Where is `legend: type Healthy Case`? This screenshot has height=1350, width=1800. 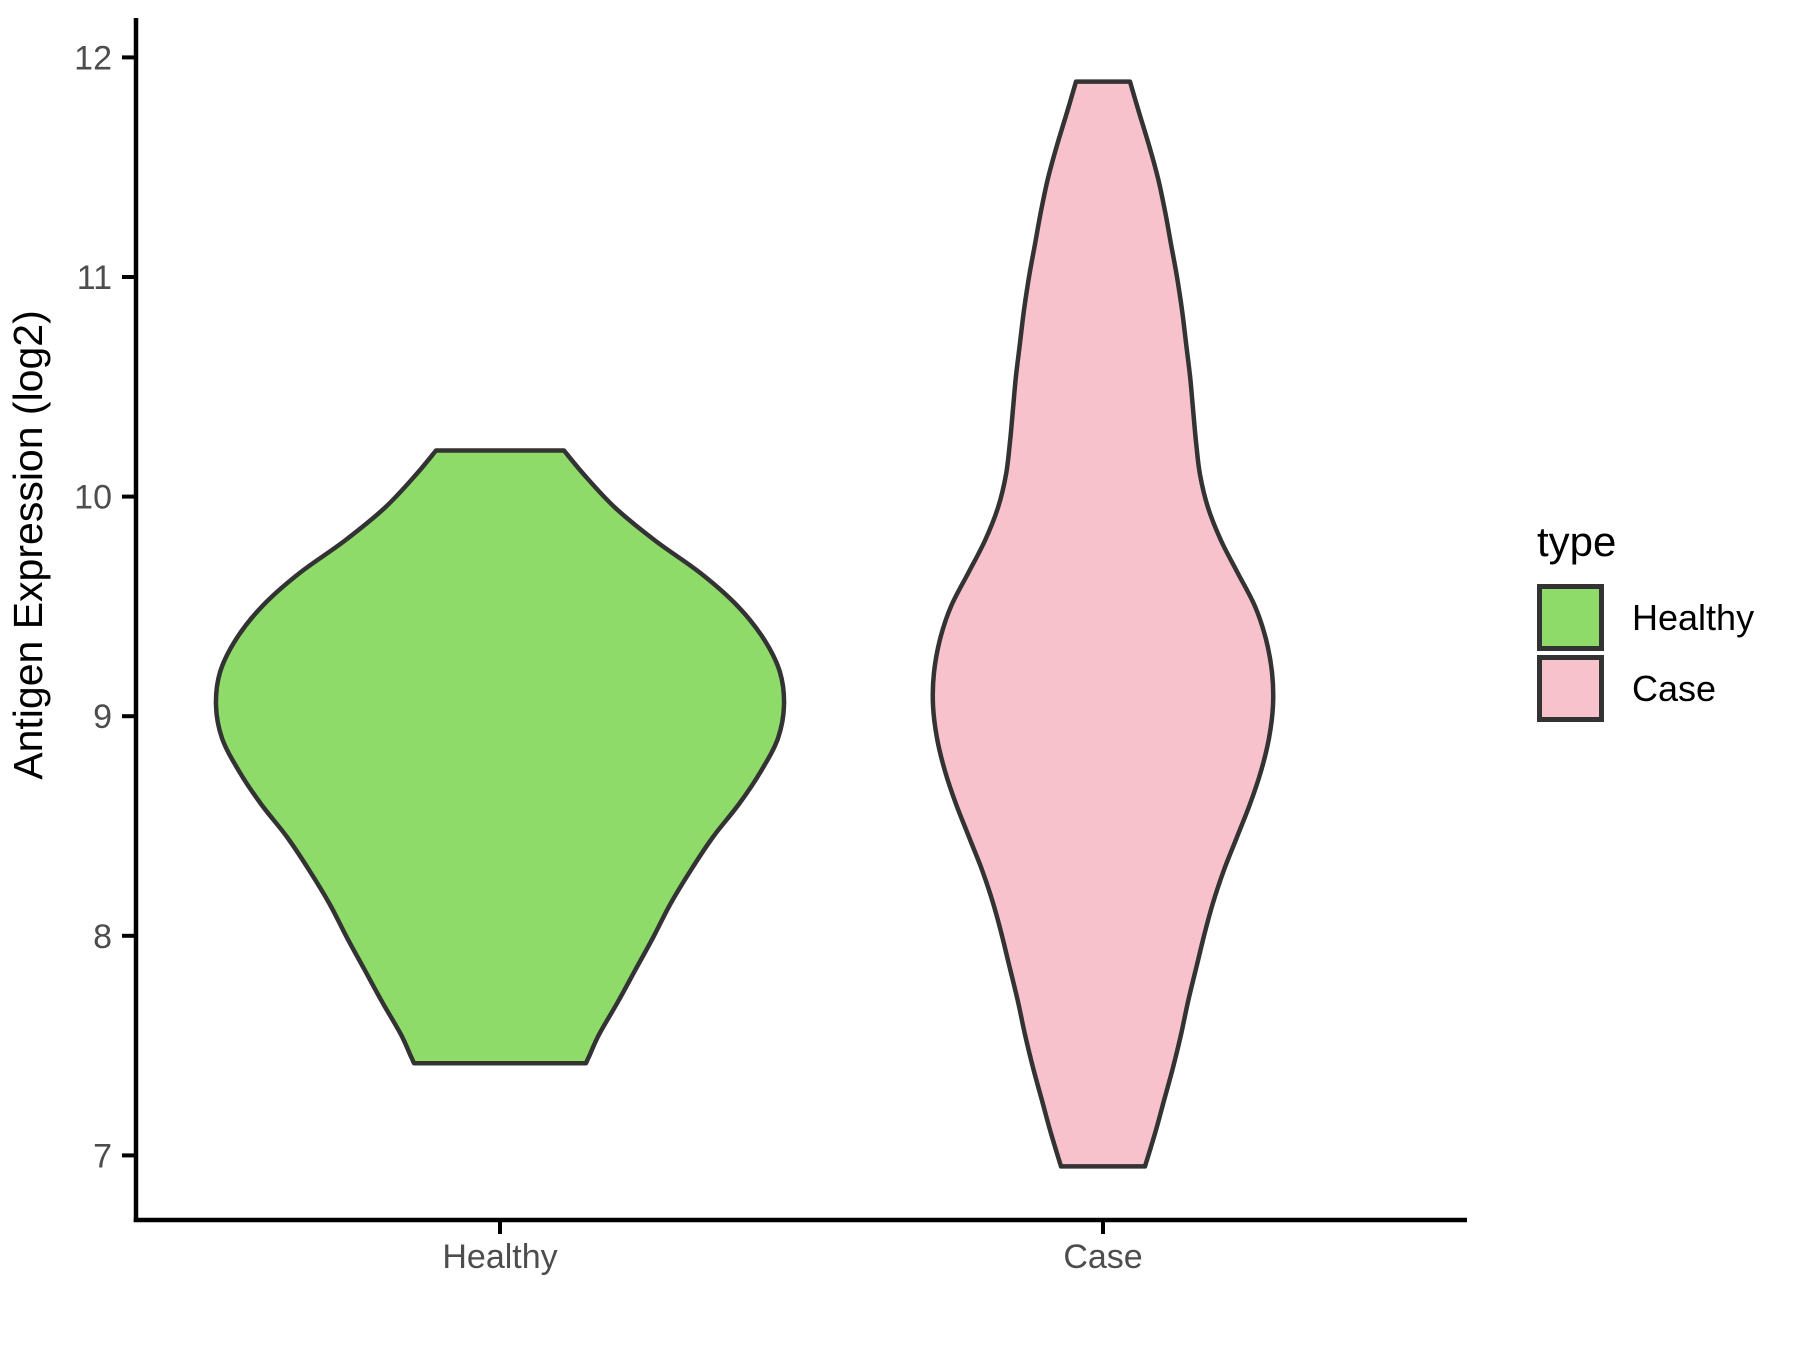 legend: type Healthy Case is located at coordinates (1645, 621).